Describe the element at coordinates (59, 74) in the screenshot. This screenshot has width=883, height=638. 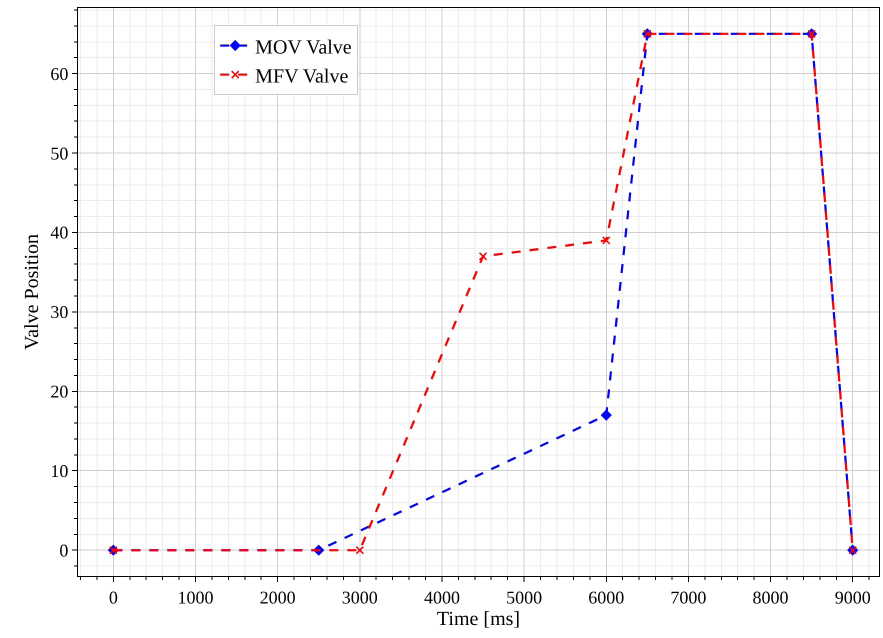
I see `y-tick-label: 60` at that location.